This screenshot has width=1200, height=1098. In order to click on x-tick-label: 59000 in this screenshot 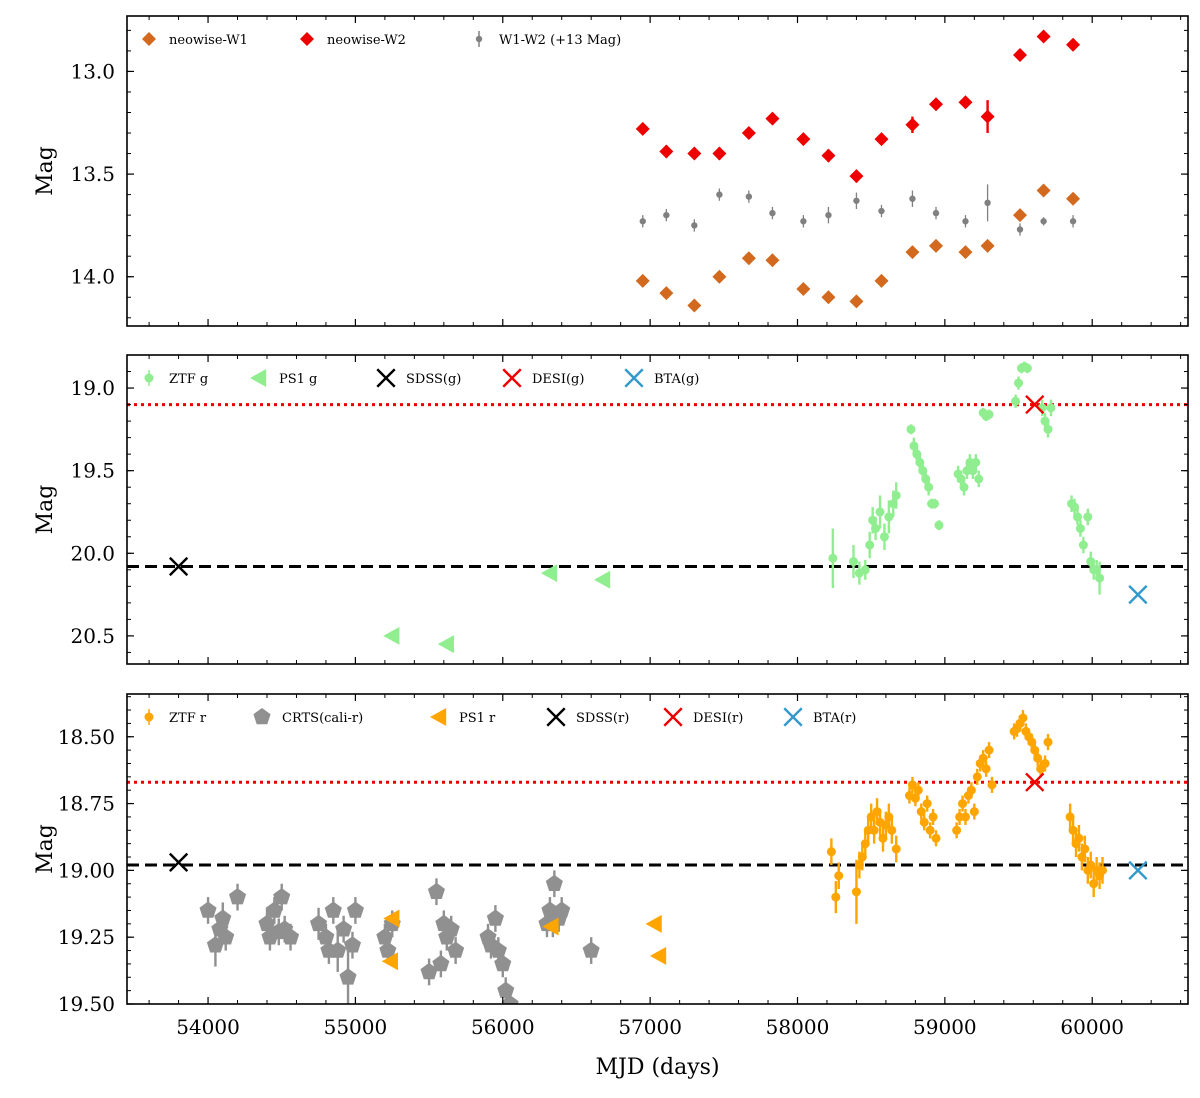, I will do `click(945, 1027)`.